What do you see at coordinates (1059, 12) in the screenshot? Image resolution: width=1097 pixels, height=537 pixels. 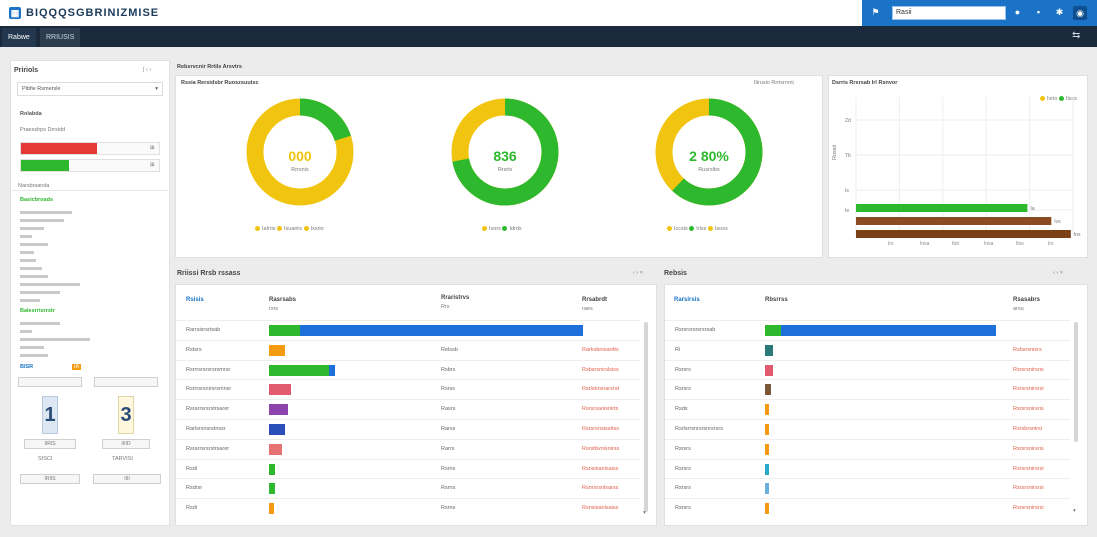 I see `settings-icon: ✱` at bounding box center [1059, 12].